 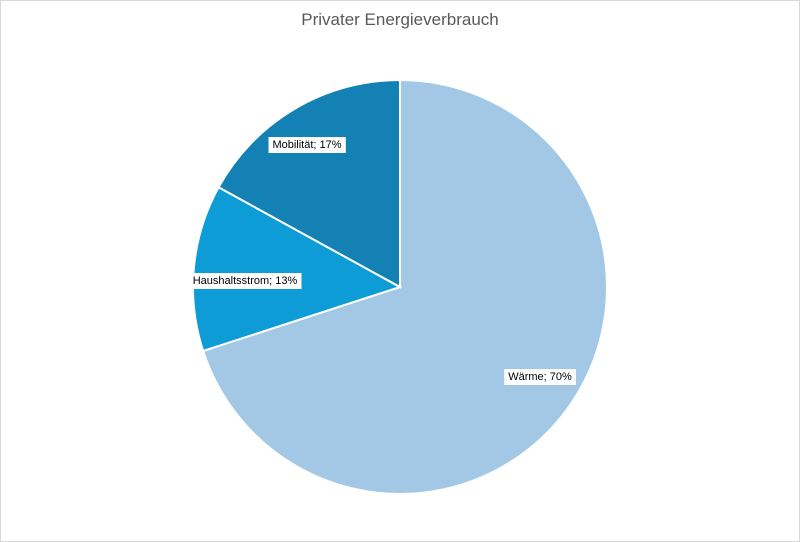 I want to click on data-label-mobilität: Mobilität; 17%, so click(x=307, y=145).